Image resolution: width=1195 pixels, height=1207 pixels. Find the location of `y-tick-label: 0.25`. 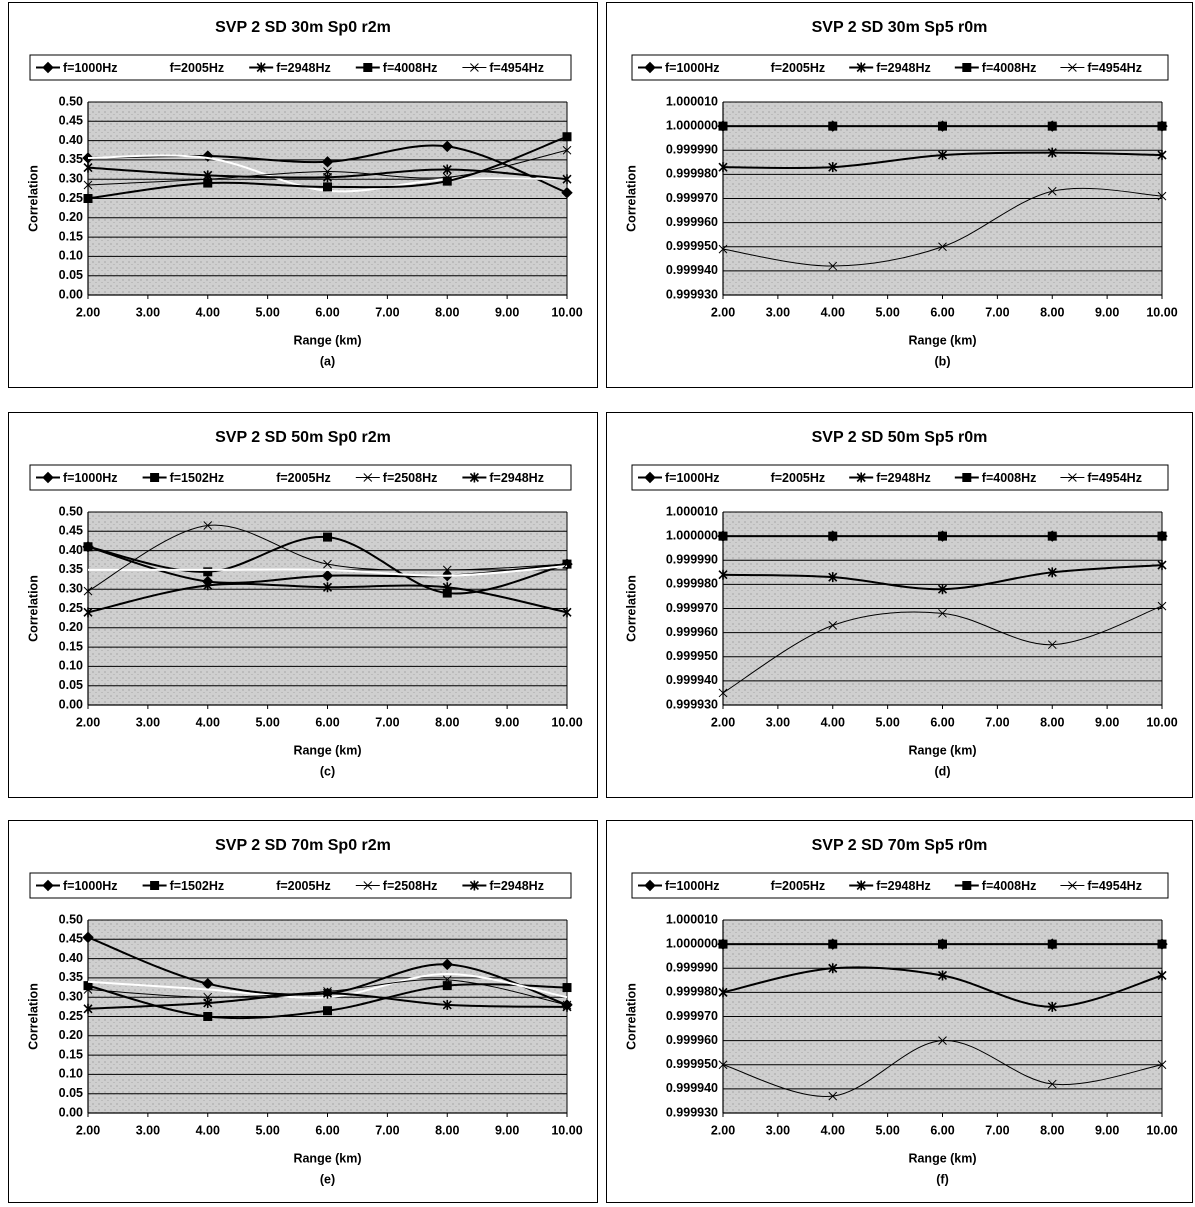

y-tick-label: 0.25 is located at coordinates (71, 608).